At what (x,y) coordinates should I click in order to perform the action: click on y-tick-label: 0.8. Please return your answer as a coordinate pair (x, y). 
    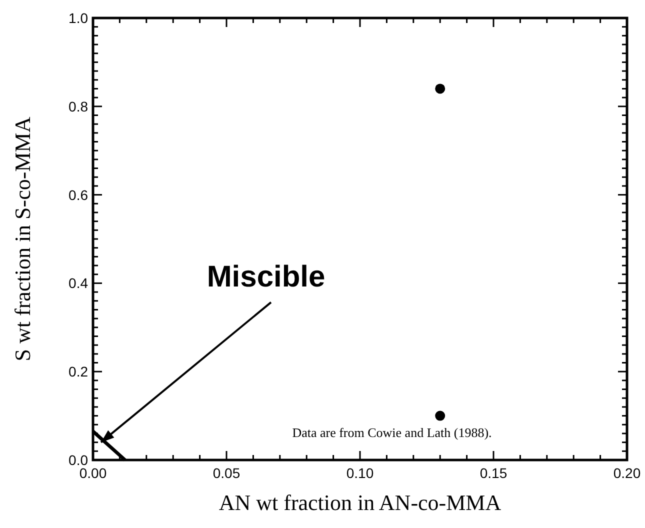
    Looking at the image, I should click on (78, 106).